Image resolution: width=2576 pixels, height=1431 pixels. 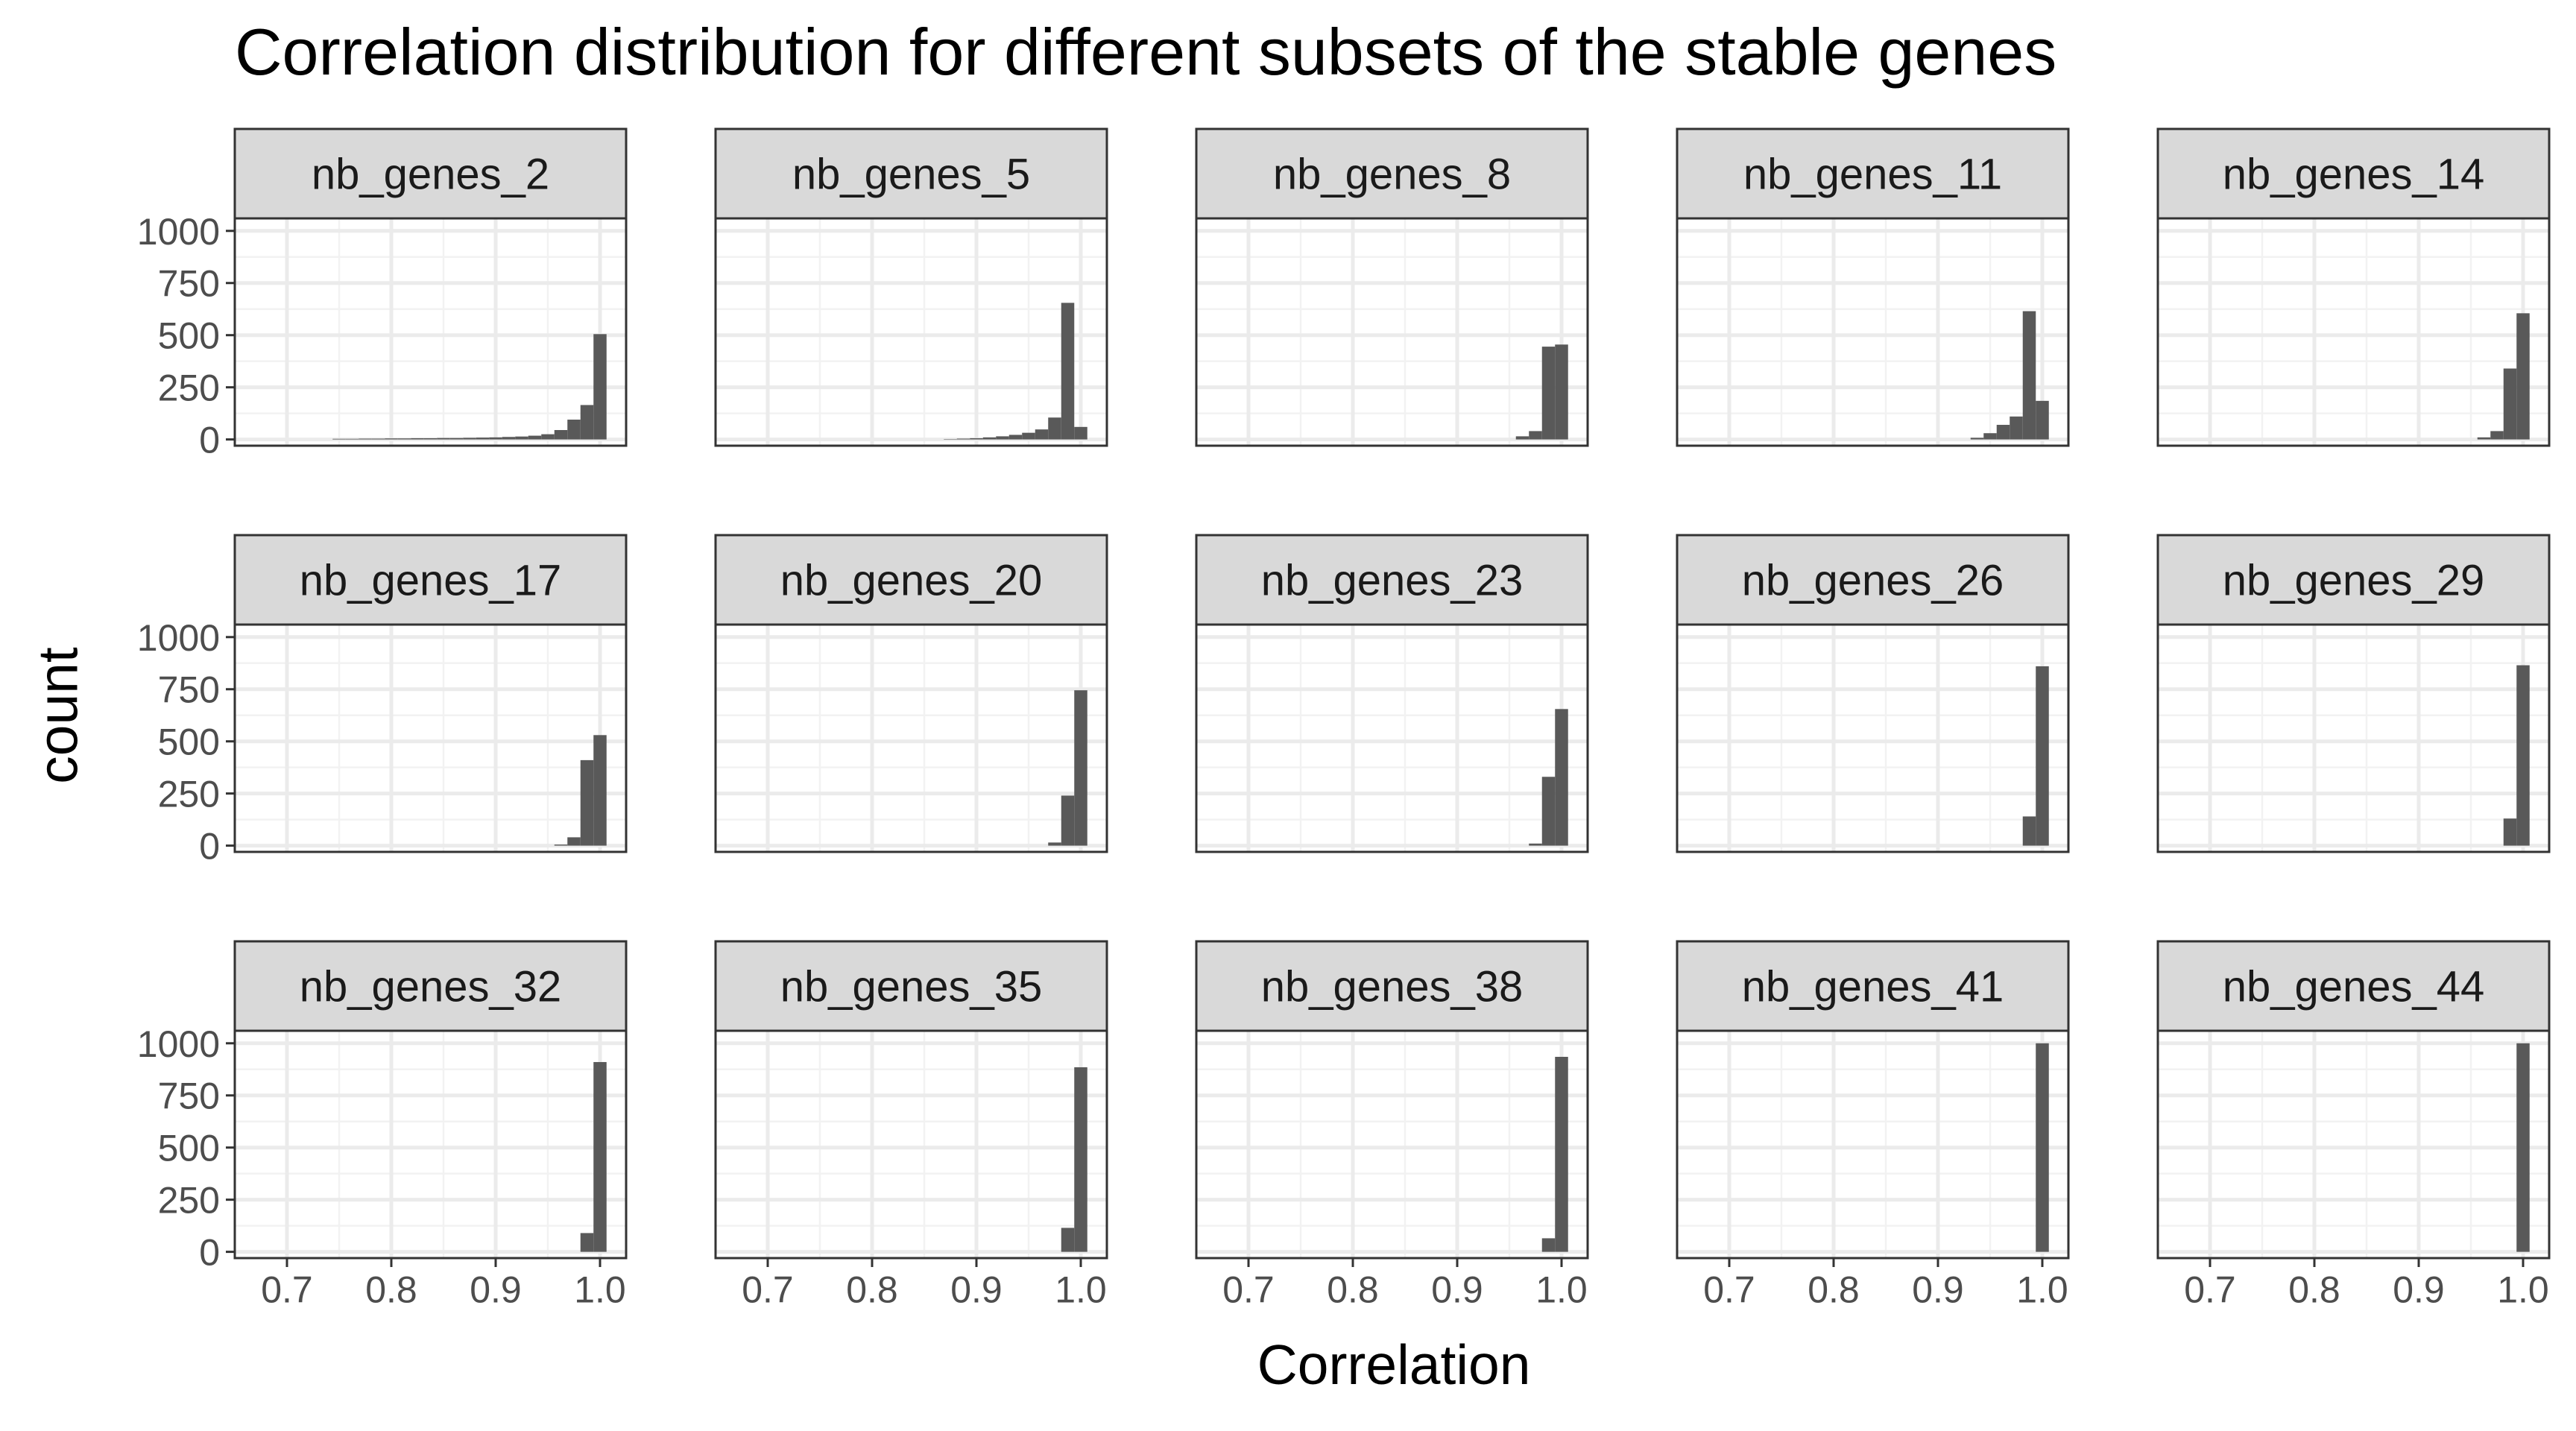 I want to click on y-tick-label: 500, so click(x=189, y=1148).